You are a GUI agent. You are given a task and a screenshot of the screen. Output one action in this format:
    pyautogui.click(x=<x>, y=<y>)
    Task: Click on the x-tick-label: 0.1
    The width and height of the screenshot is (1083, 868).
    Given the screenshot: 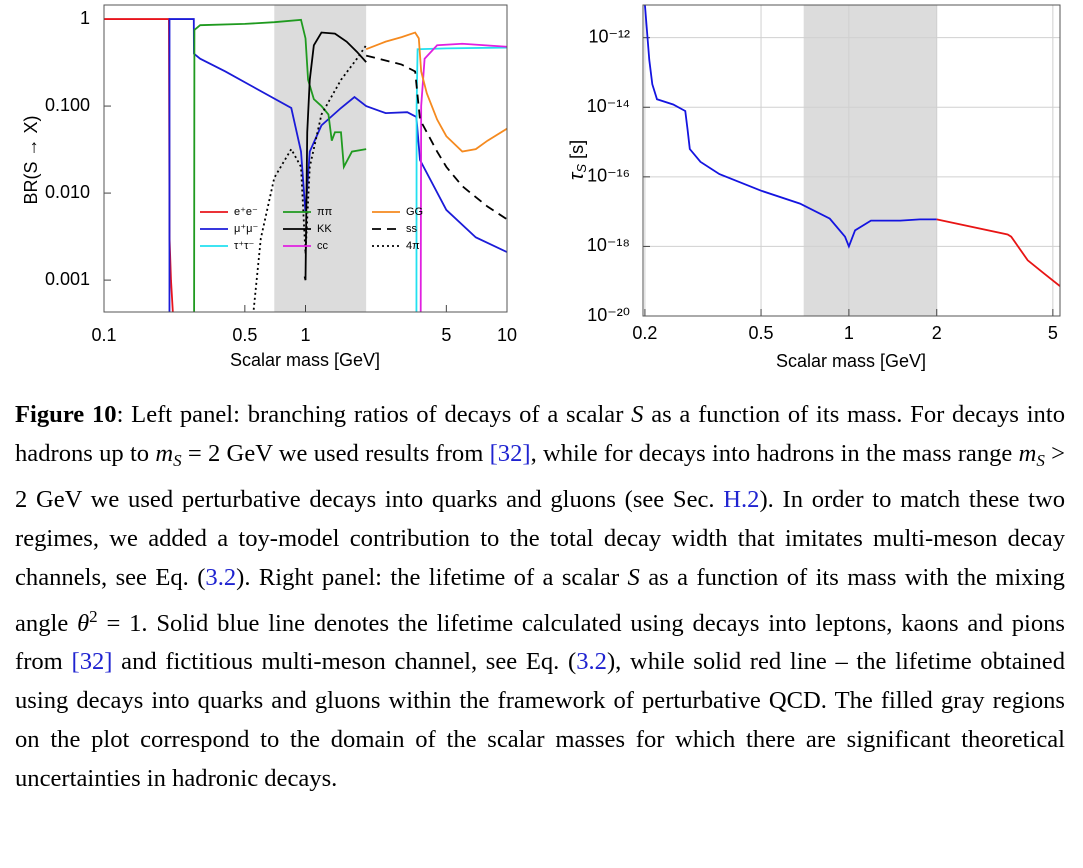 What is the action you would take?
    pyautogui.click(x=103, y=335)
    